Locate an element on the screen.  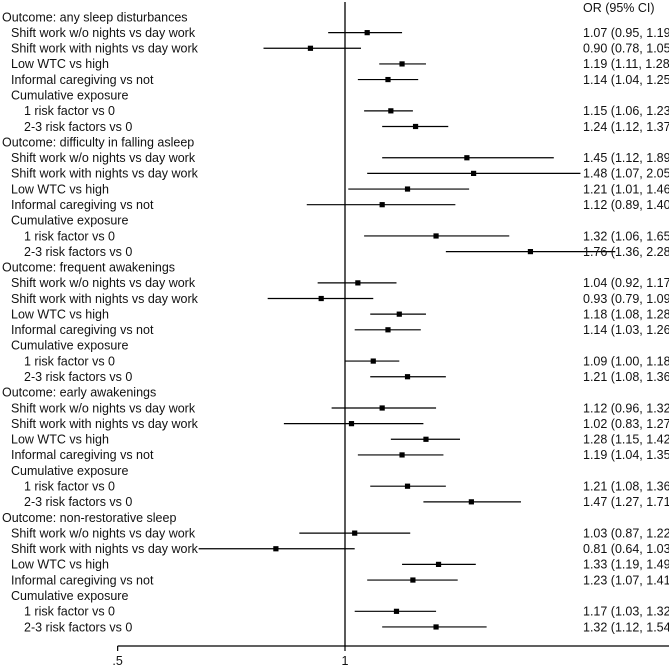
ci-value: 1.07 (0.95, 1.19) is located at coordinates (626, 33).